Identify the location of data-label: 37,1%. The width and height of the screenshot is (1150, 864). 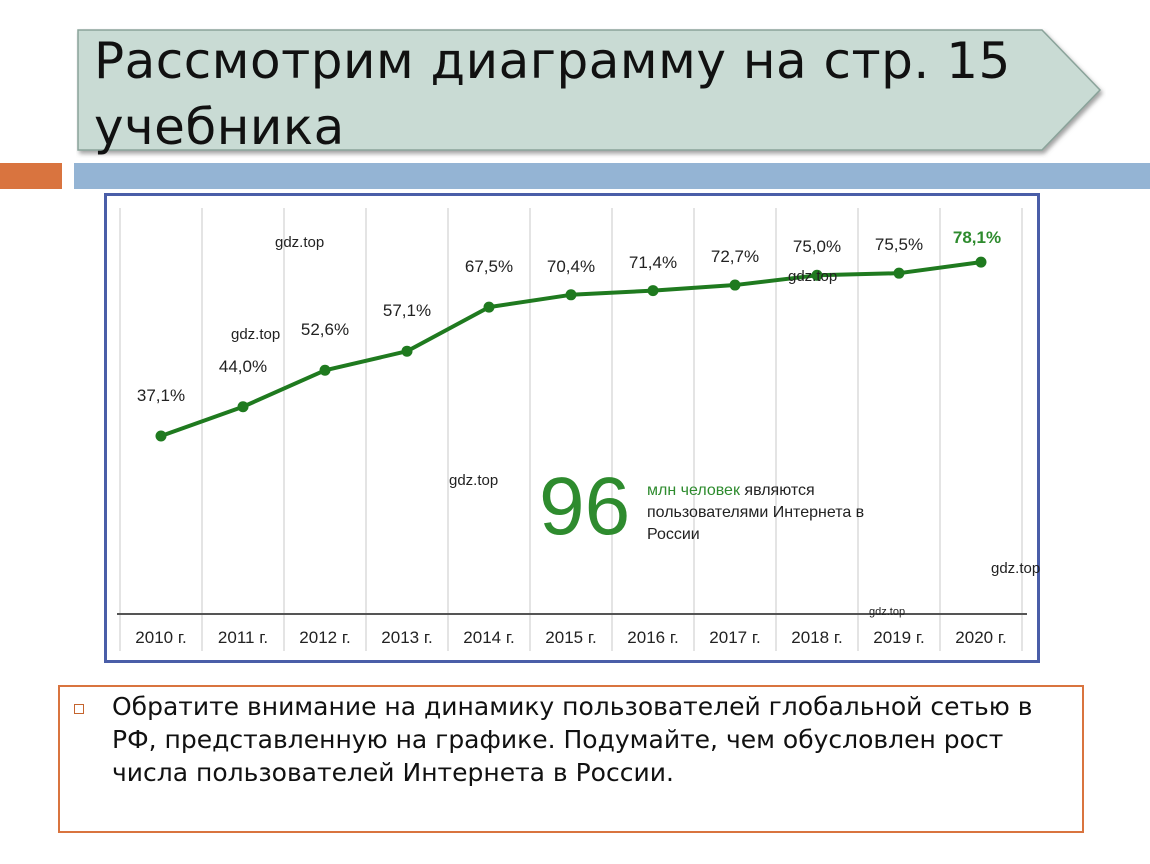
(161, 395).